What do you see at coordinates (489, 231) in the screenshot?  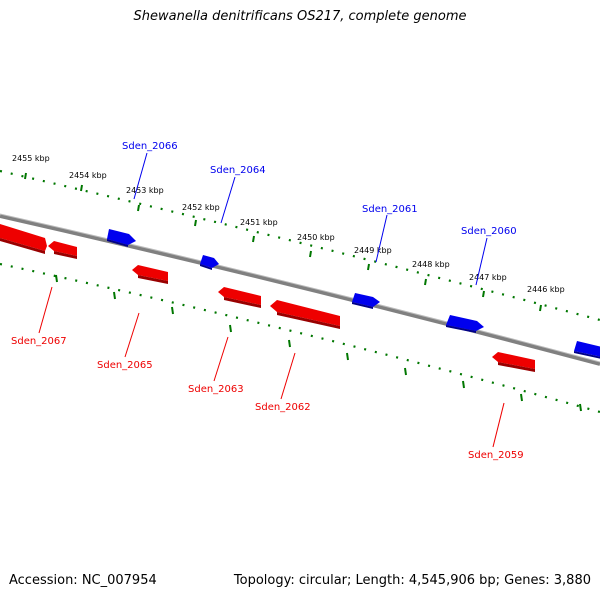 I see `gene-label: Sden_2060` at bounding box center [489, 231].